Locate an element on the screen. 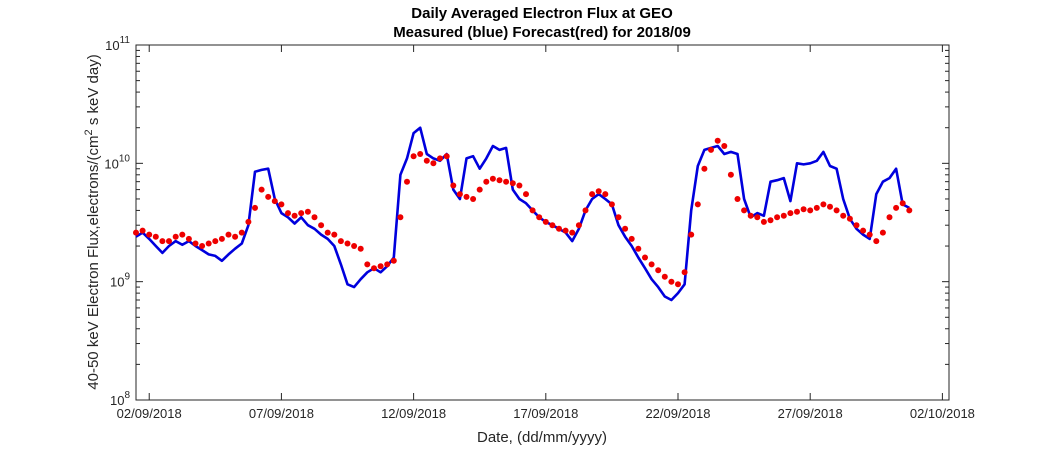 The image size is (1050, 450). x-tick-label: 02/09/2018 is located at coordinates (149, 413).